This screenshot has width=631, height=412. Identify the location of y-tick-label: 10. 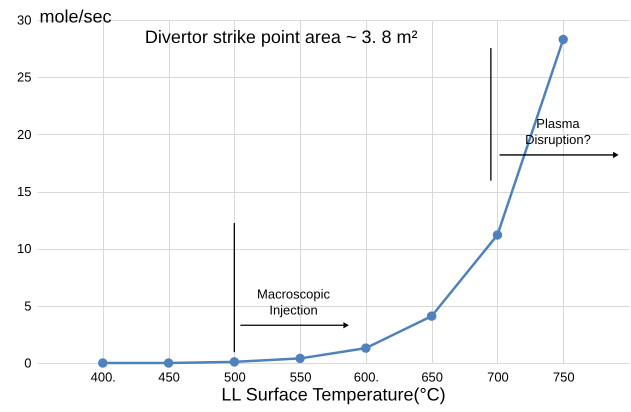
(24, 248).